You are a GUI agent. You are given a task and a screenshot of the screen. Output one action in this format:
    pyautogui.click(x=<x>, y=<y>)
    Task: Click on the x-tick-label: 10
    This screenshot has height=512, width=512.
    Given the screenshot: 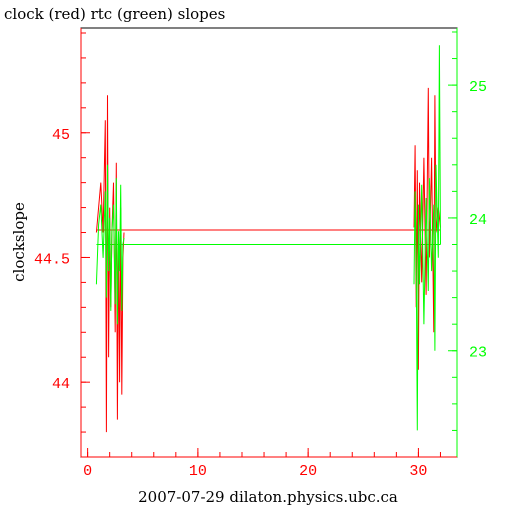 What is the action you would take?
    pyautogui.click(x=198, y=471)
    